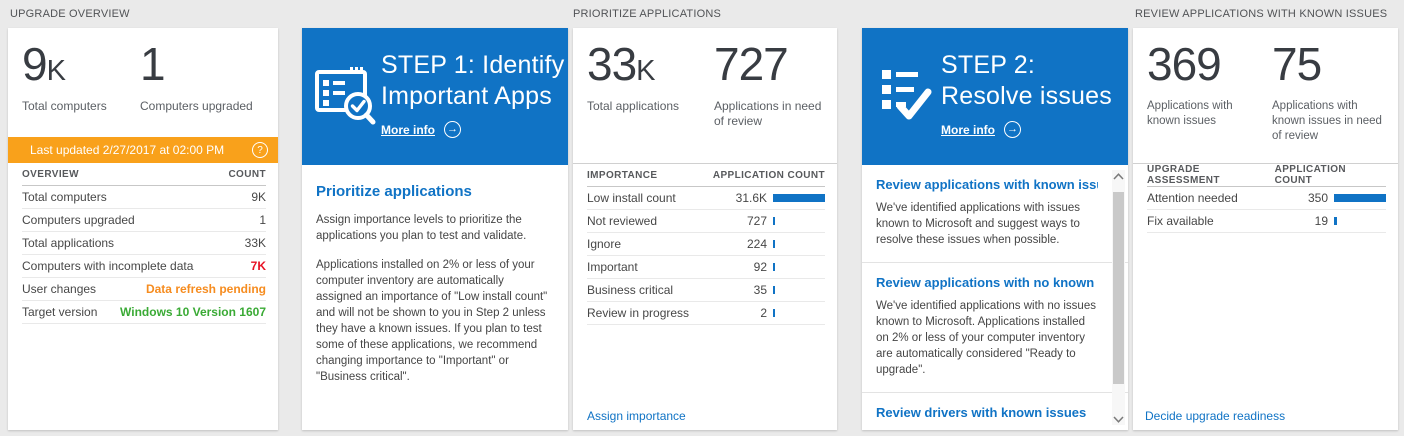  Describe the element at coordinates (1118, 419) in the screenshot. I see `scrollbar-down-icon` at that location.